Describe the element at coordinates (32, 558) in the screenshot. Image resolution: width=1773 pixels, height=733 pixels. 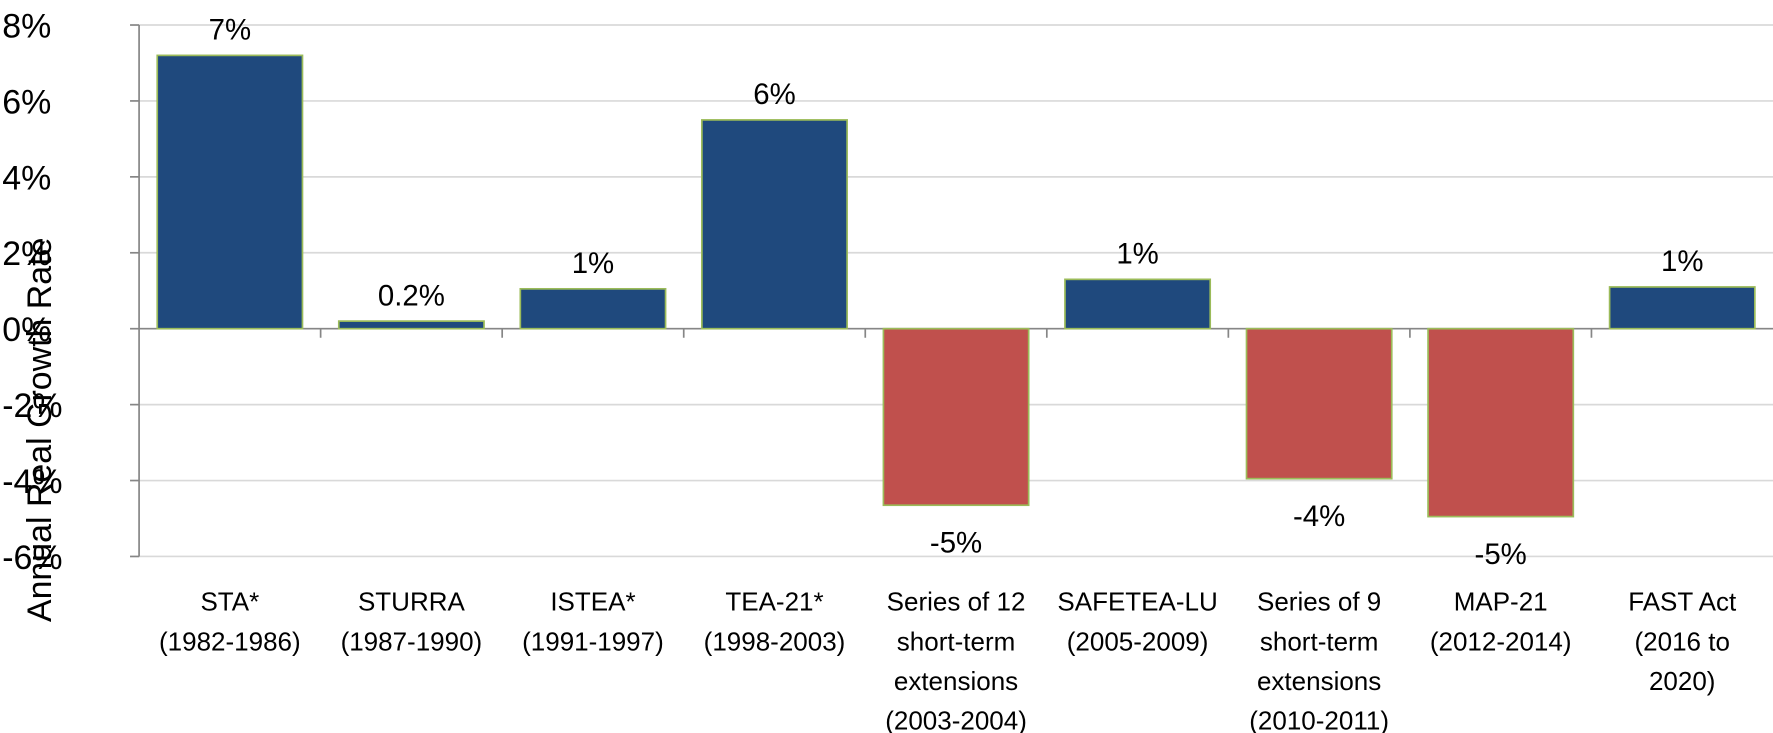
I see `y-tick-label: -6%` at that location.